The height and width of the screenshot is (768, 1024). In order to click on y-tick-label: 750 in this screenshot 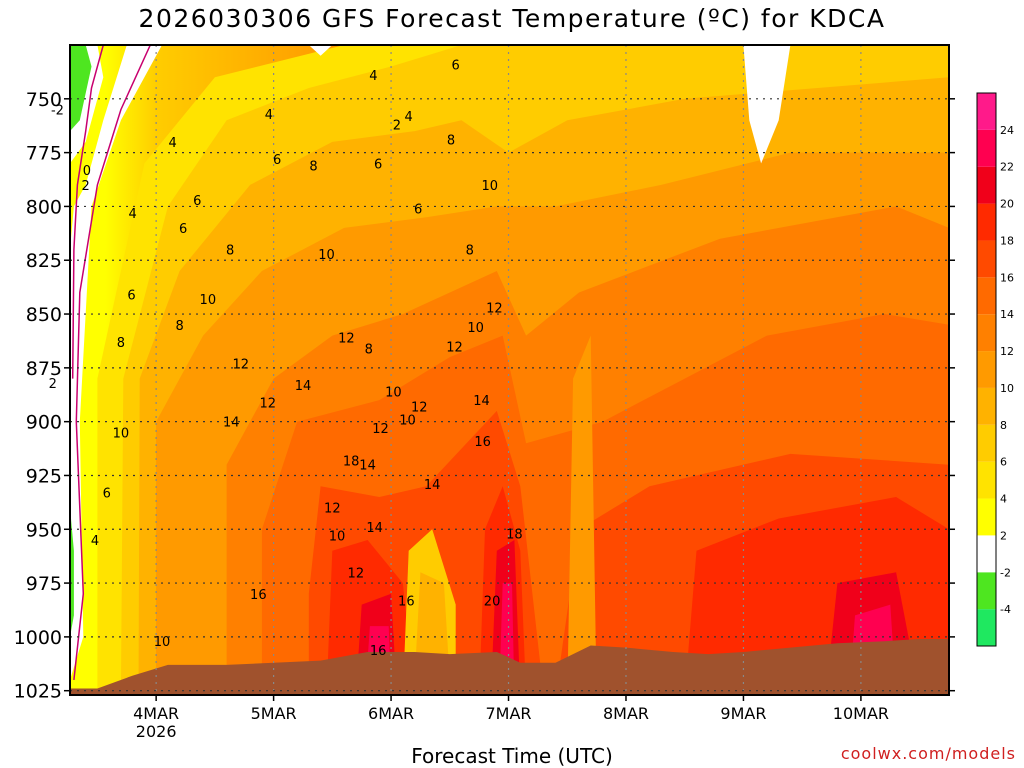, I will do `click(44, 100)`.